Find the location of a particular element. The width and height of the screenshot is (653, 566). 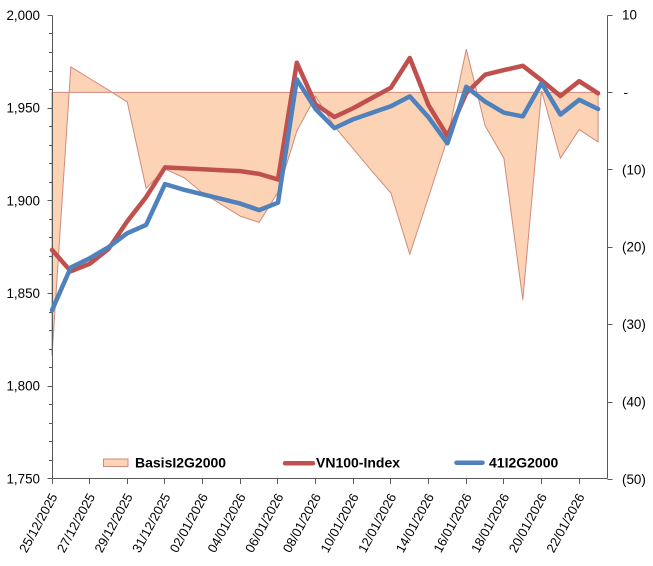

svg-text: 10 is located at coordinates (629, 15).